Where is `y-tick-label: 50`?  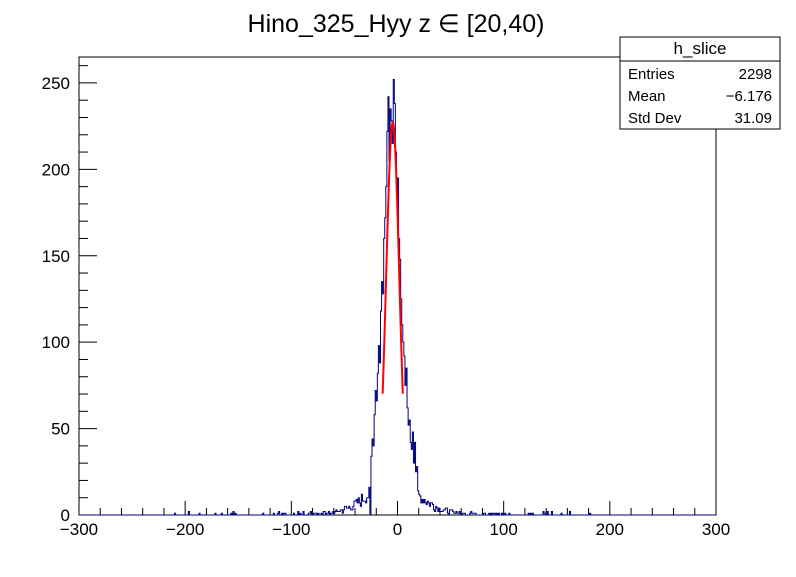 y-tick-label: 50 is located at coordinates (60, 429).